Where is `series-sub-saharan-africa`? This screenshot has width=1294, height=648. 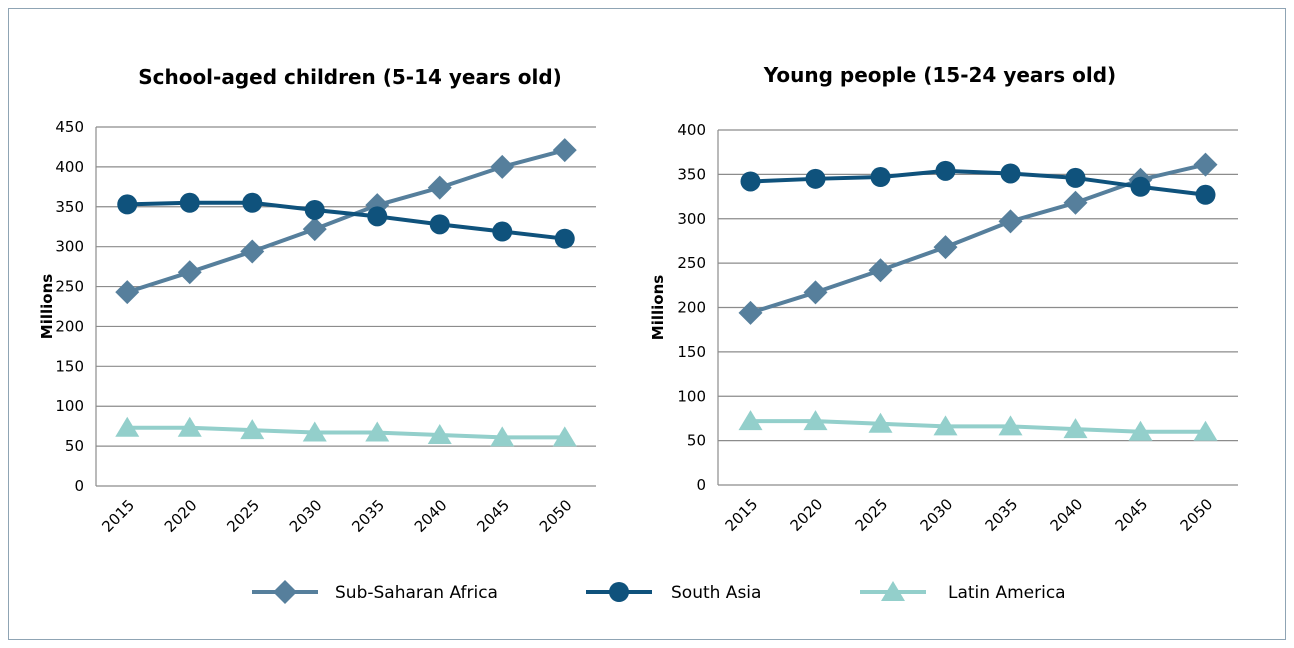
series-sub-saharan-africa is located at coordinates (346, 221).